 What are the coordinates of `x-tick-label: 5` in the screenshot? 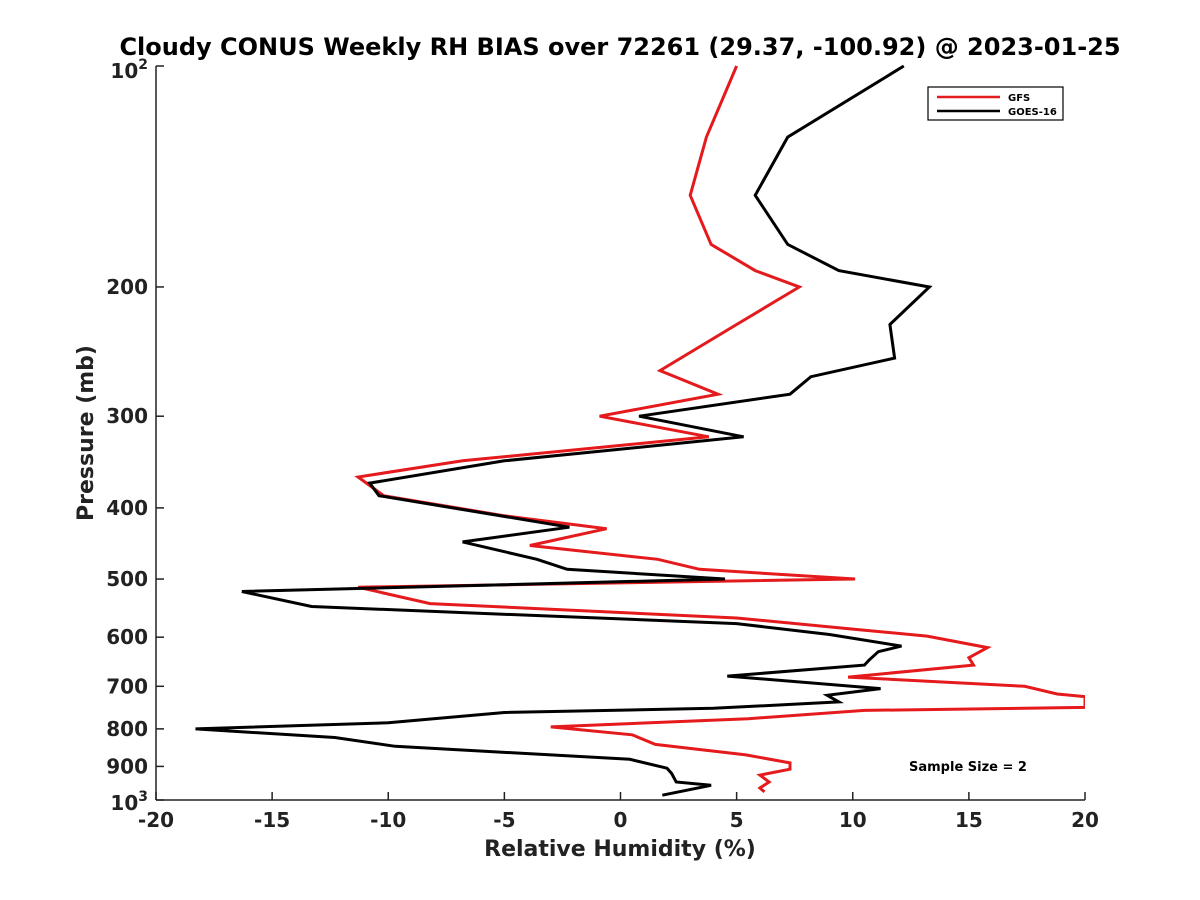 It's located at (737, 820).